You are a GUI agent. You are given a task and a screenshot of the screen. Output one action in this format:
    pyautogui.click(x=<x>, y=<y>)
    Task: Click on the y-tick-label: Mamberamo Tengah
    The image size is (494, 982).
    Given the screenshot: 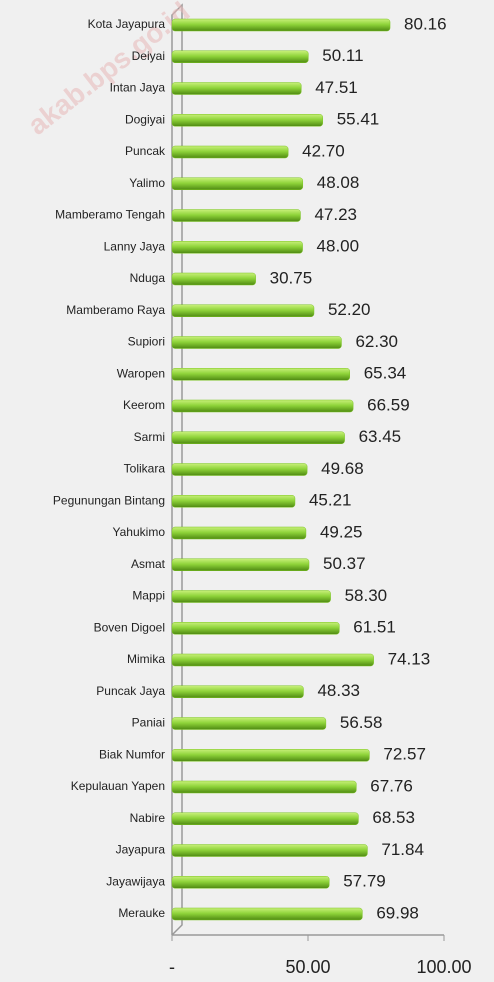 What is the action you would take?
    pyautogui.click(x=110, y=215)
    